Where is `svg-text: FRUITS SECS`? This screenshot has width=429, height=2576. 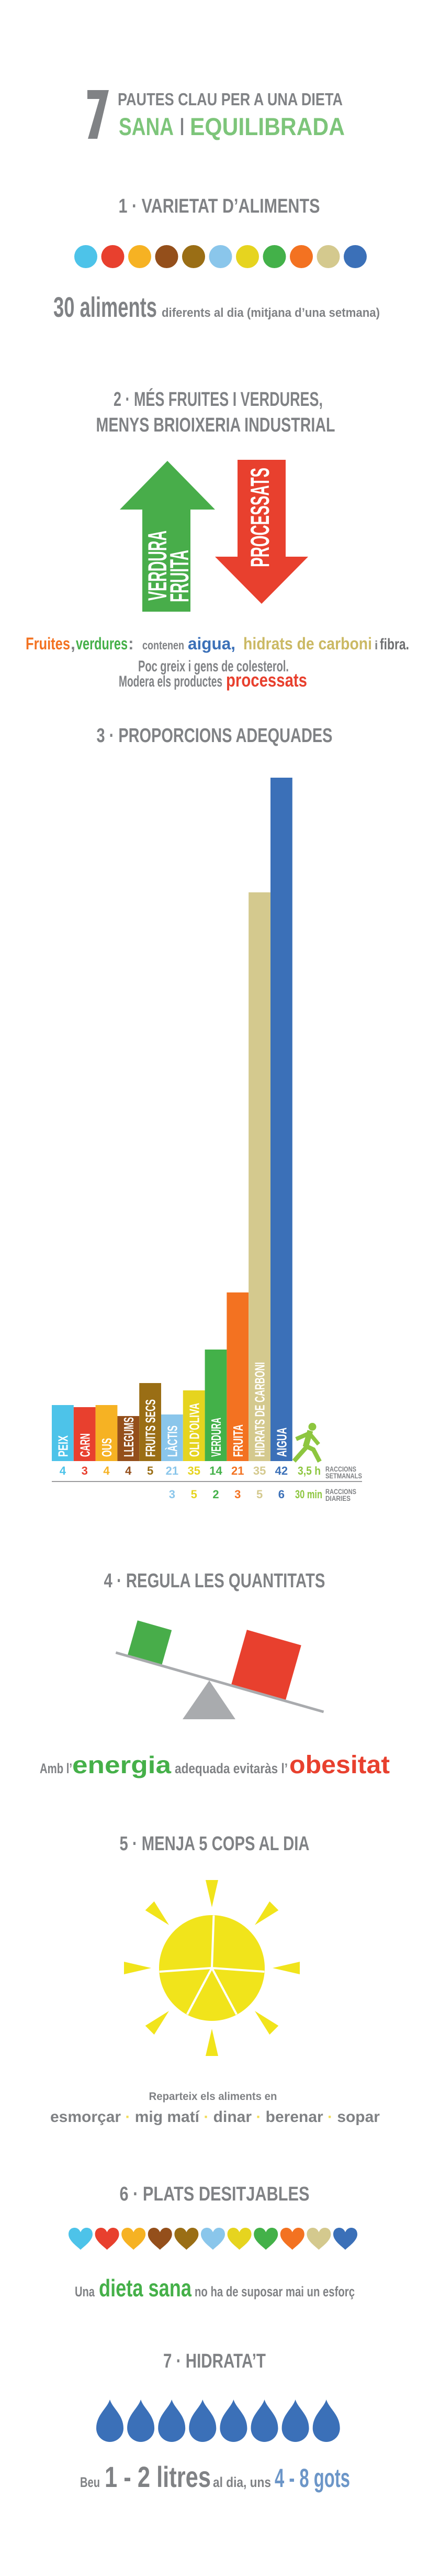 svg-text: FRUITS SECS is located at coordinates (151, 1428).